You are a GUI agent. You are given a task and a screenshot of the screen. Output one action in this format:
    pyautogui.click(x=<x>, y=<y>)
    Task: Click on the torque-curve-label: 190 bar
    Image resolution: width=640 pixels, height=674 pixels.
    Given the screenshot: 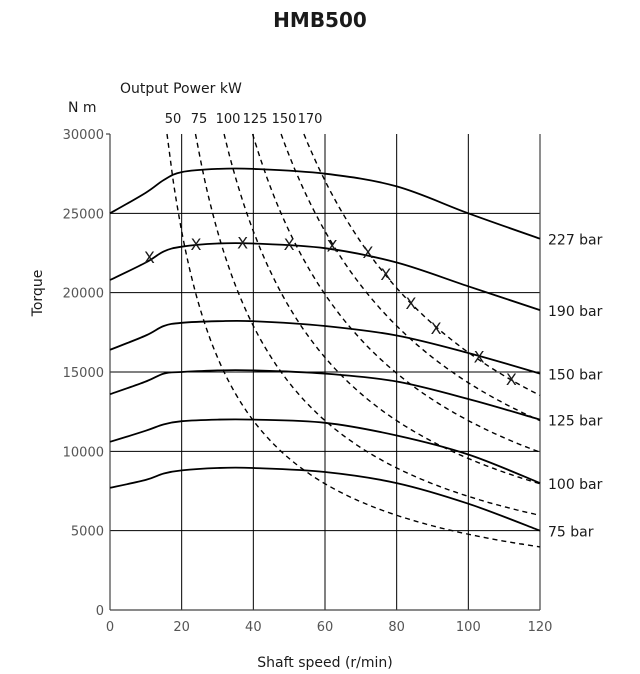 What is the action you would take?
    pyautogui.click(x=575, y=312)
    